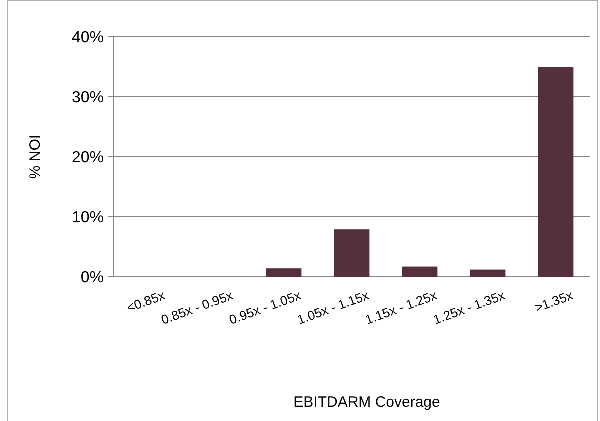 This screenshot has width=600, height=421. I want to click on x-axis-title: EBITDARM Coverage, so click(367, 402).